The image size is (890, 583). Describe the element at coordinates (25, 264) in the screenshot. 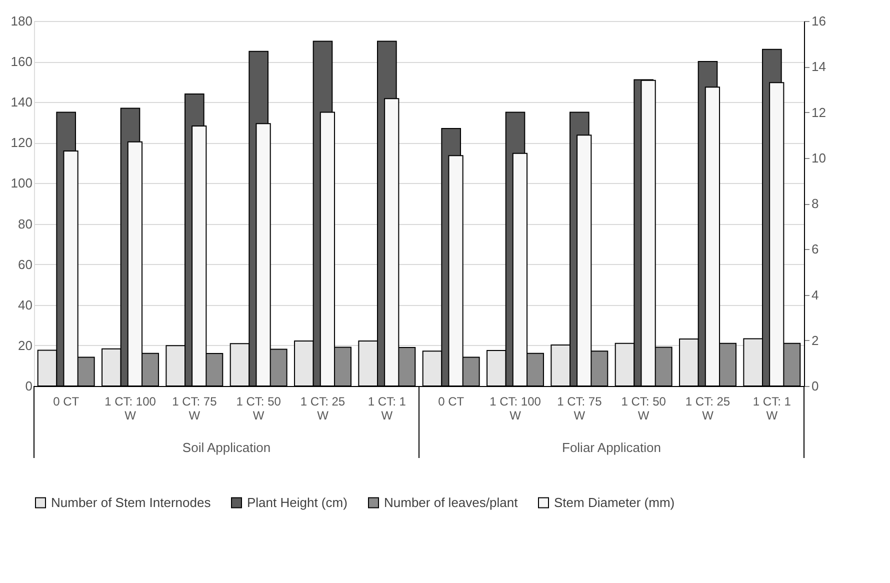

I see `y-tick-label: 60` at that location.